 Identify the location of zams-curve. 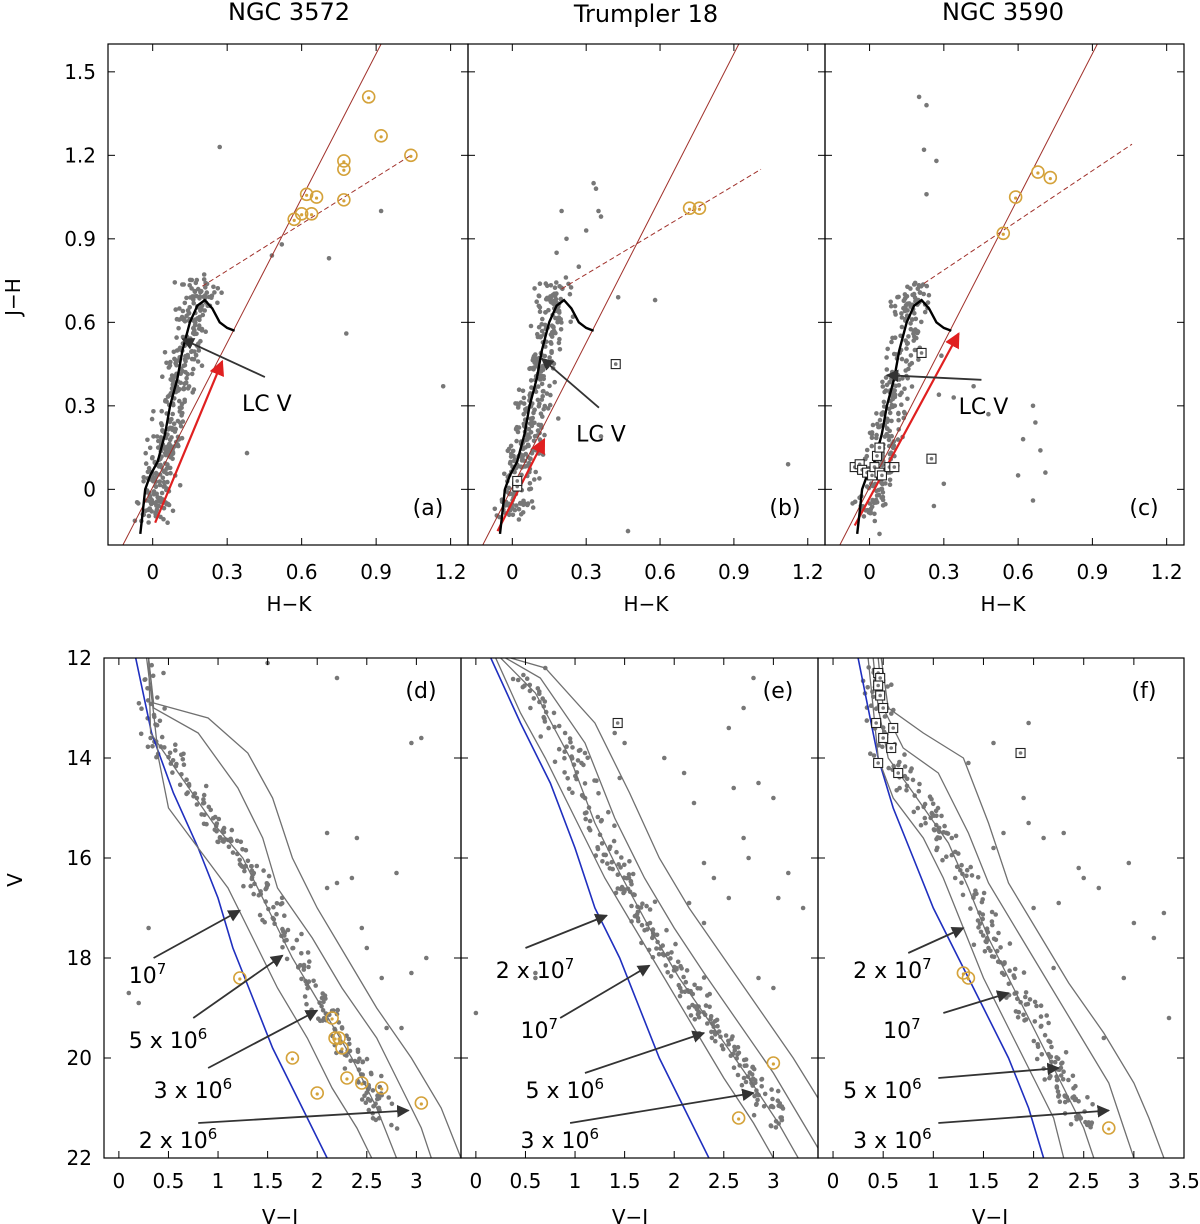
(600, 908).